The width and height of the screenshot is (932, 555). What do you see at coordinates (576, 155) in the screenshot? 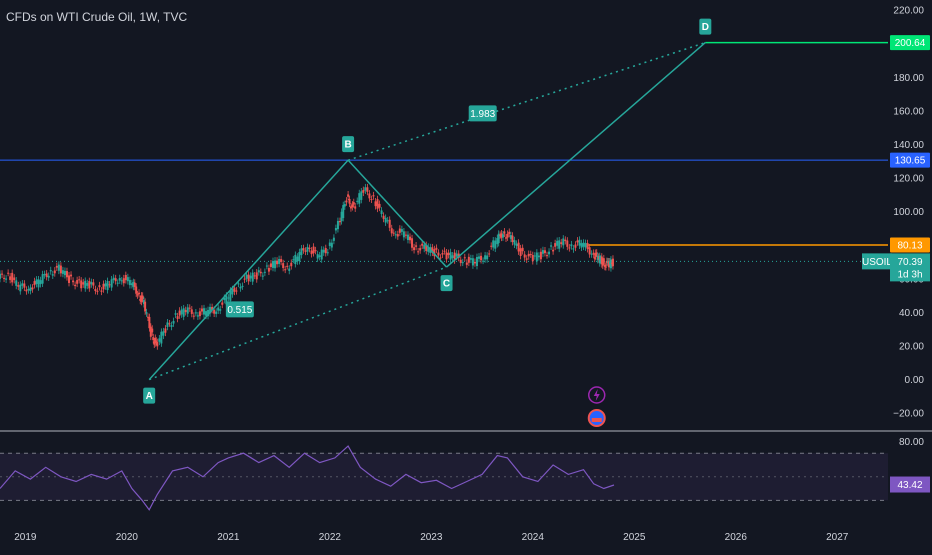
I see `pattern-leg-cd` at bounding box center [576, 155].